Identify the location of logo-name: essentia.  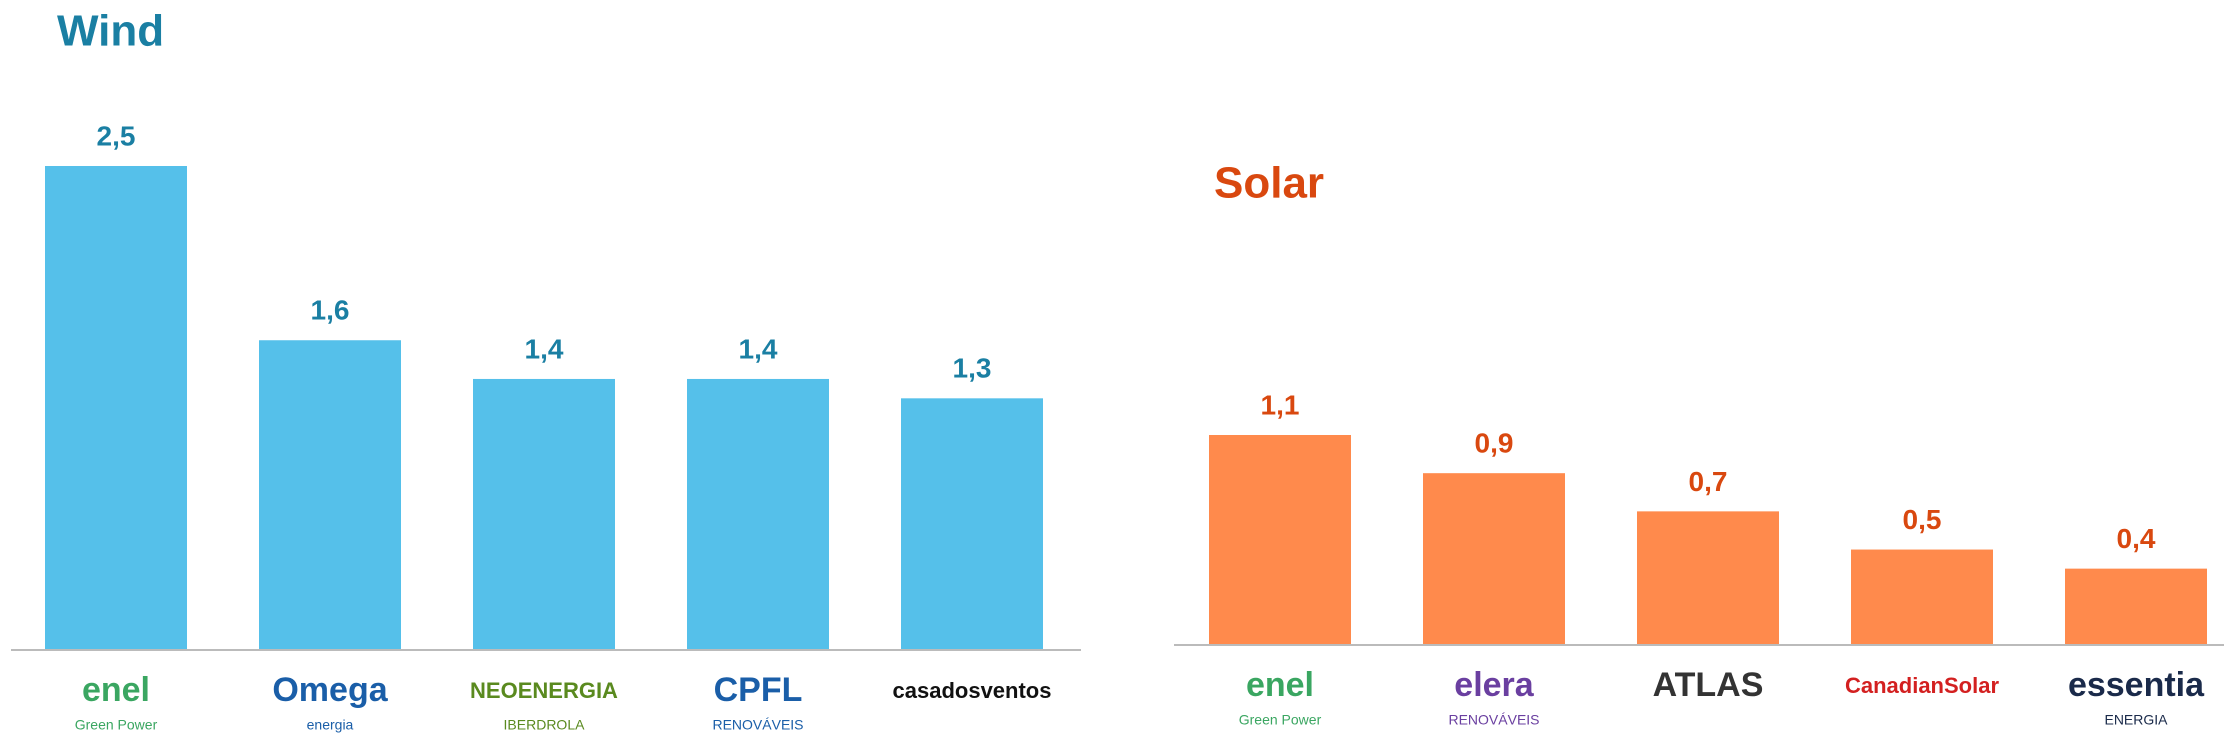
(2136, 685).